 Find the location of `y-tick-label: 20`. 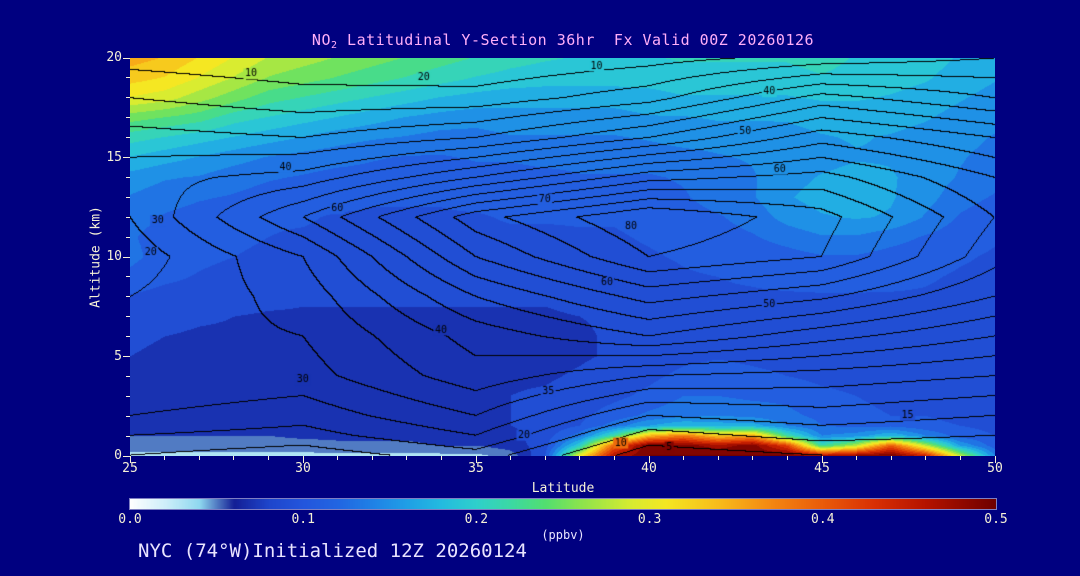

y-tick-label: 20 is located at coordinates (114, 57).